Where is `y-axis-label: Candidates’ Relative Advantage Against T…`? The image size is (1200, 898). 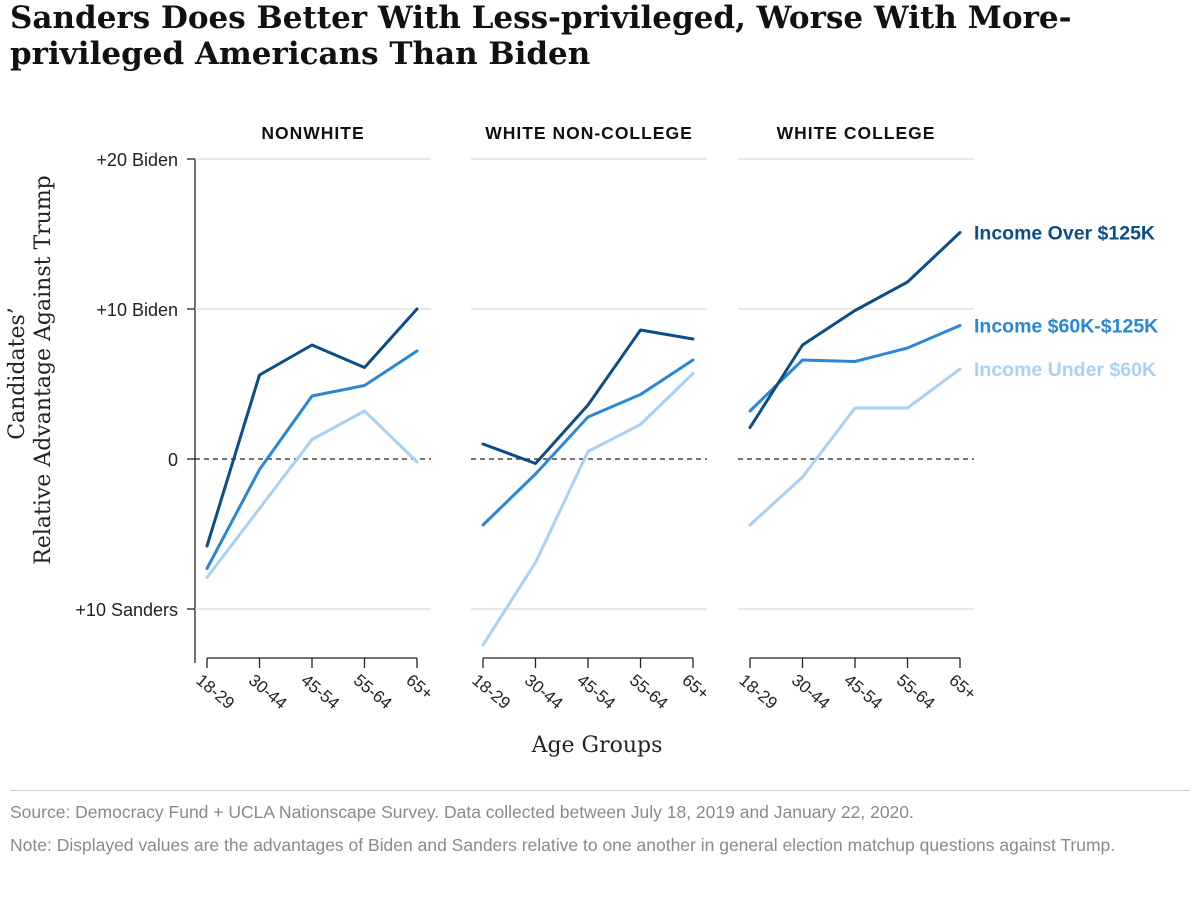
y-axis-label: Candidates’ Relative Advantage Against T… is located at coordinates (30, 370).